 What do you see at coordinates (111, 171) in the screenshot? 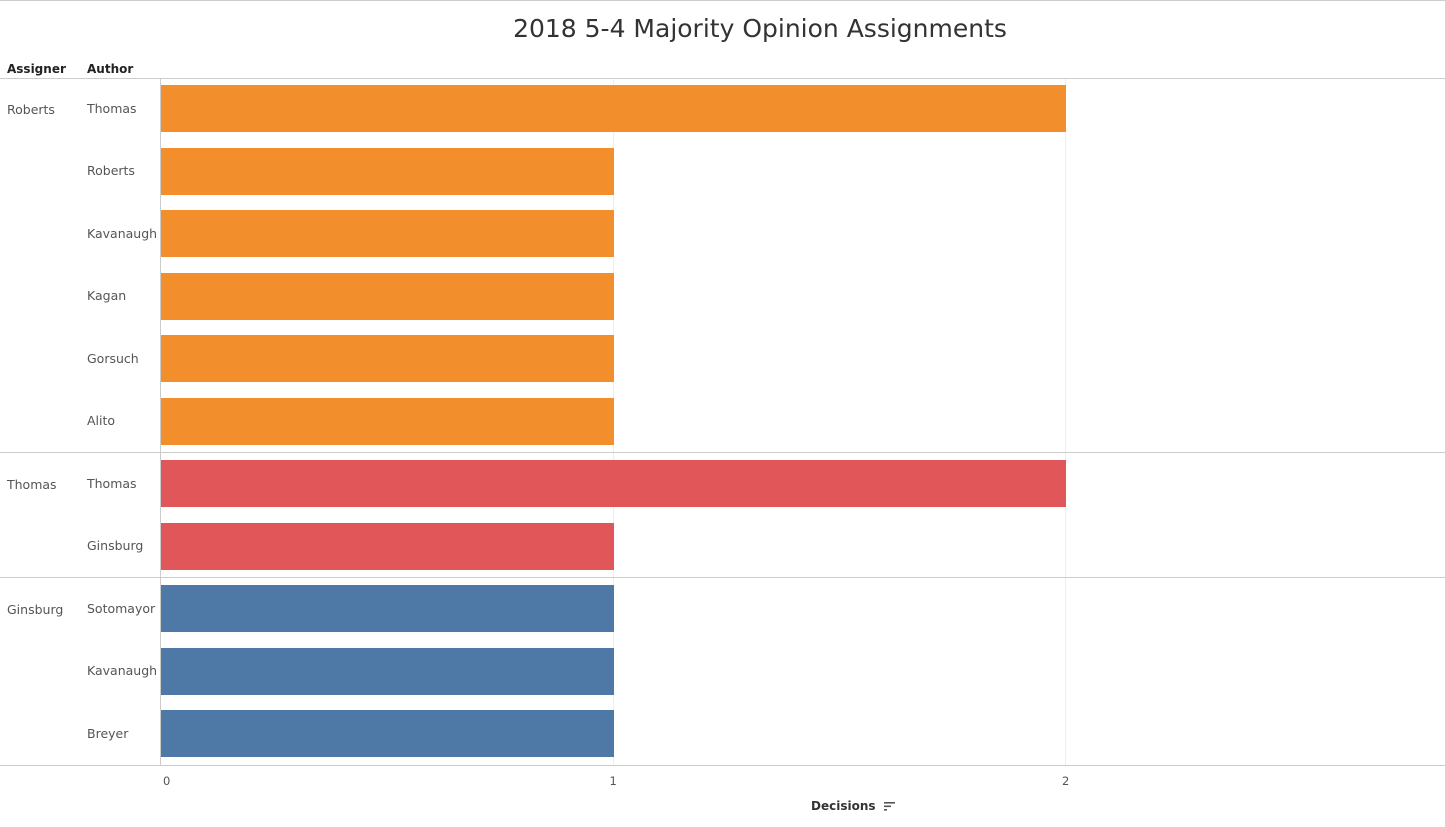
I see `author-label: Roberts` at bounding box center [111, 171].